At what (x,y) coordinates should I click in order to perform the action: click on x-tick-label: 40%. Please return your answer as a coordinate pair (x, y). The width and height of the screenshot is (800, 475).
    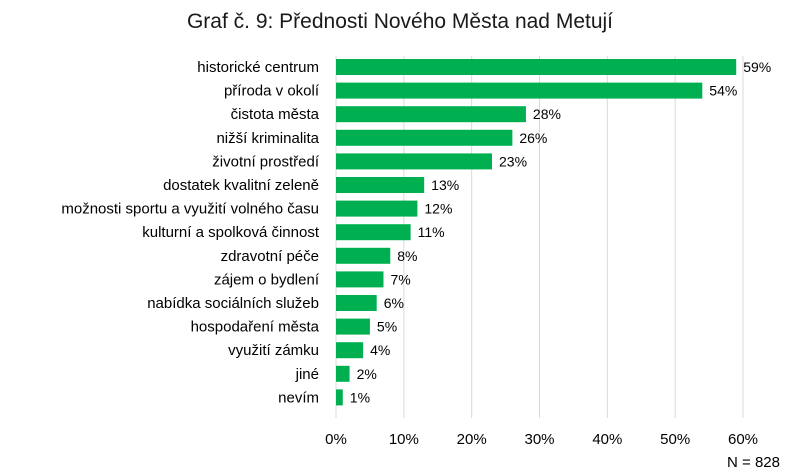
    Looking at the image, I should click on (607, 439).